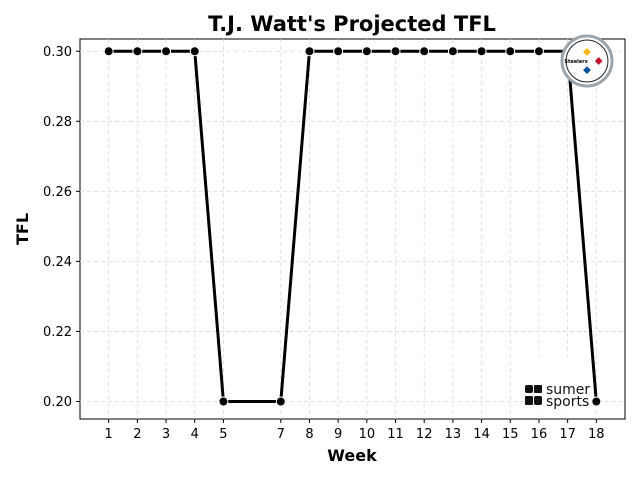 The width and height of the screenshot is (640, 480). What do you see at coordinates (109, 434) in the screenshot?
I see `x-tick-label: 1` at bounding box center [109, 434].